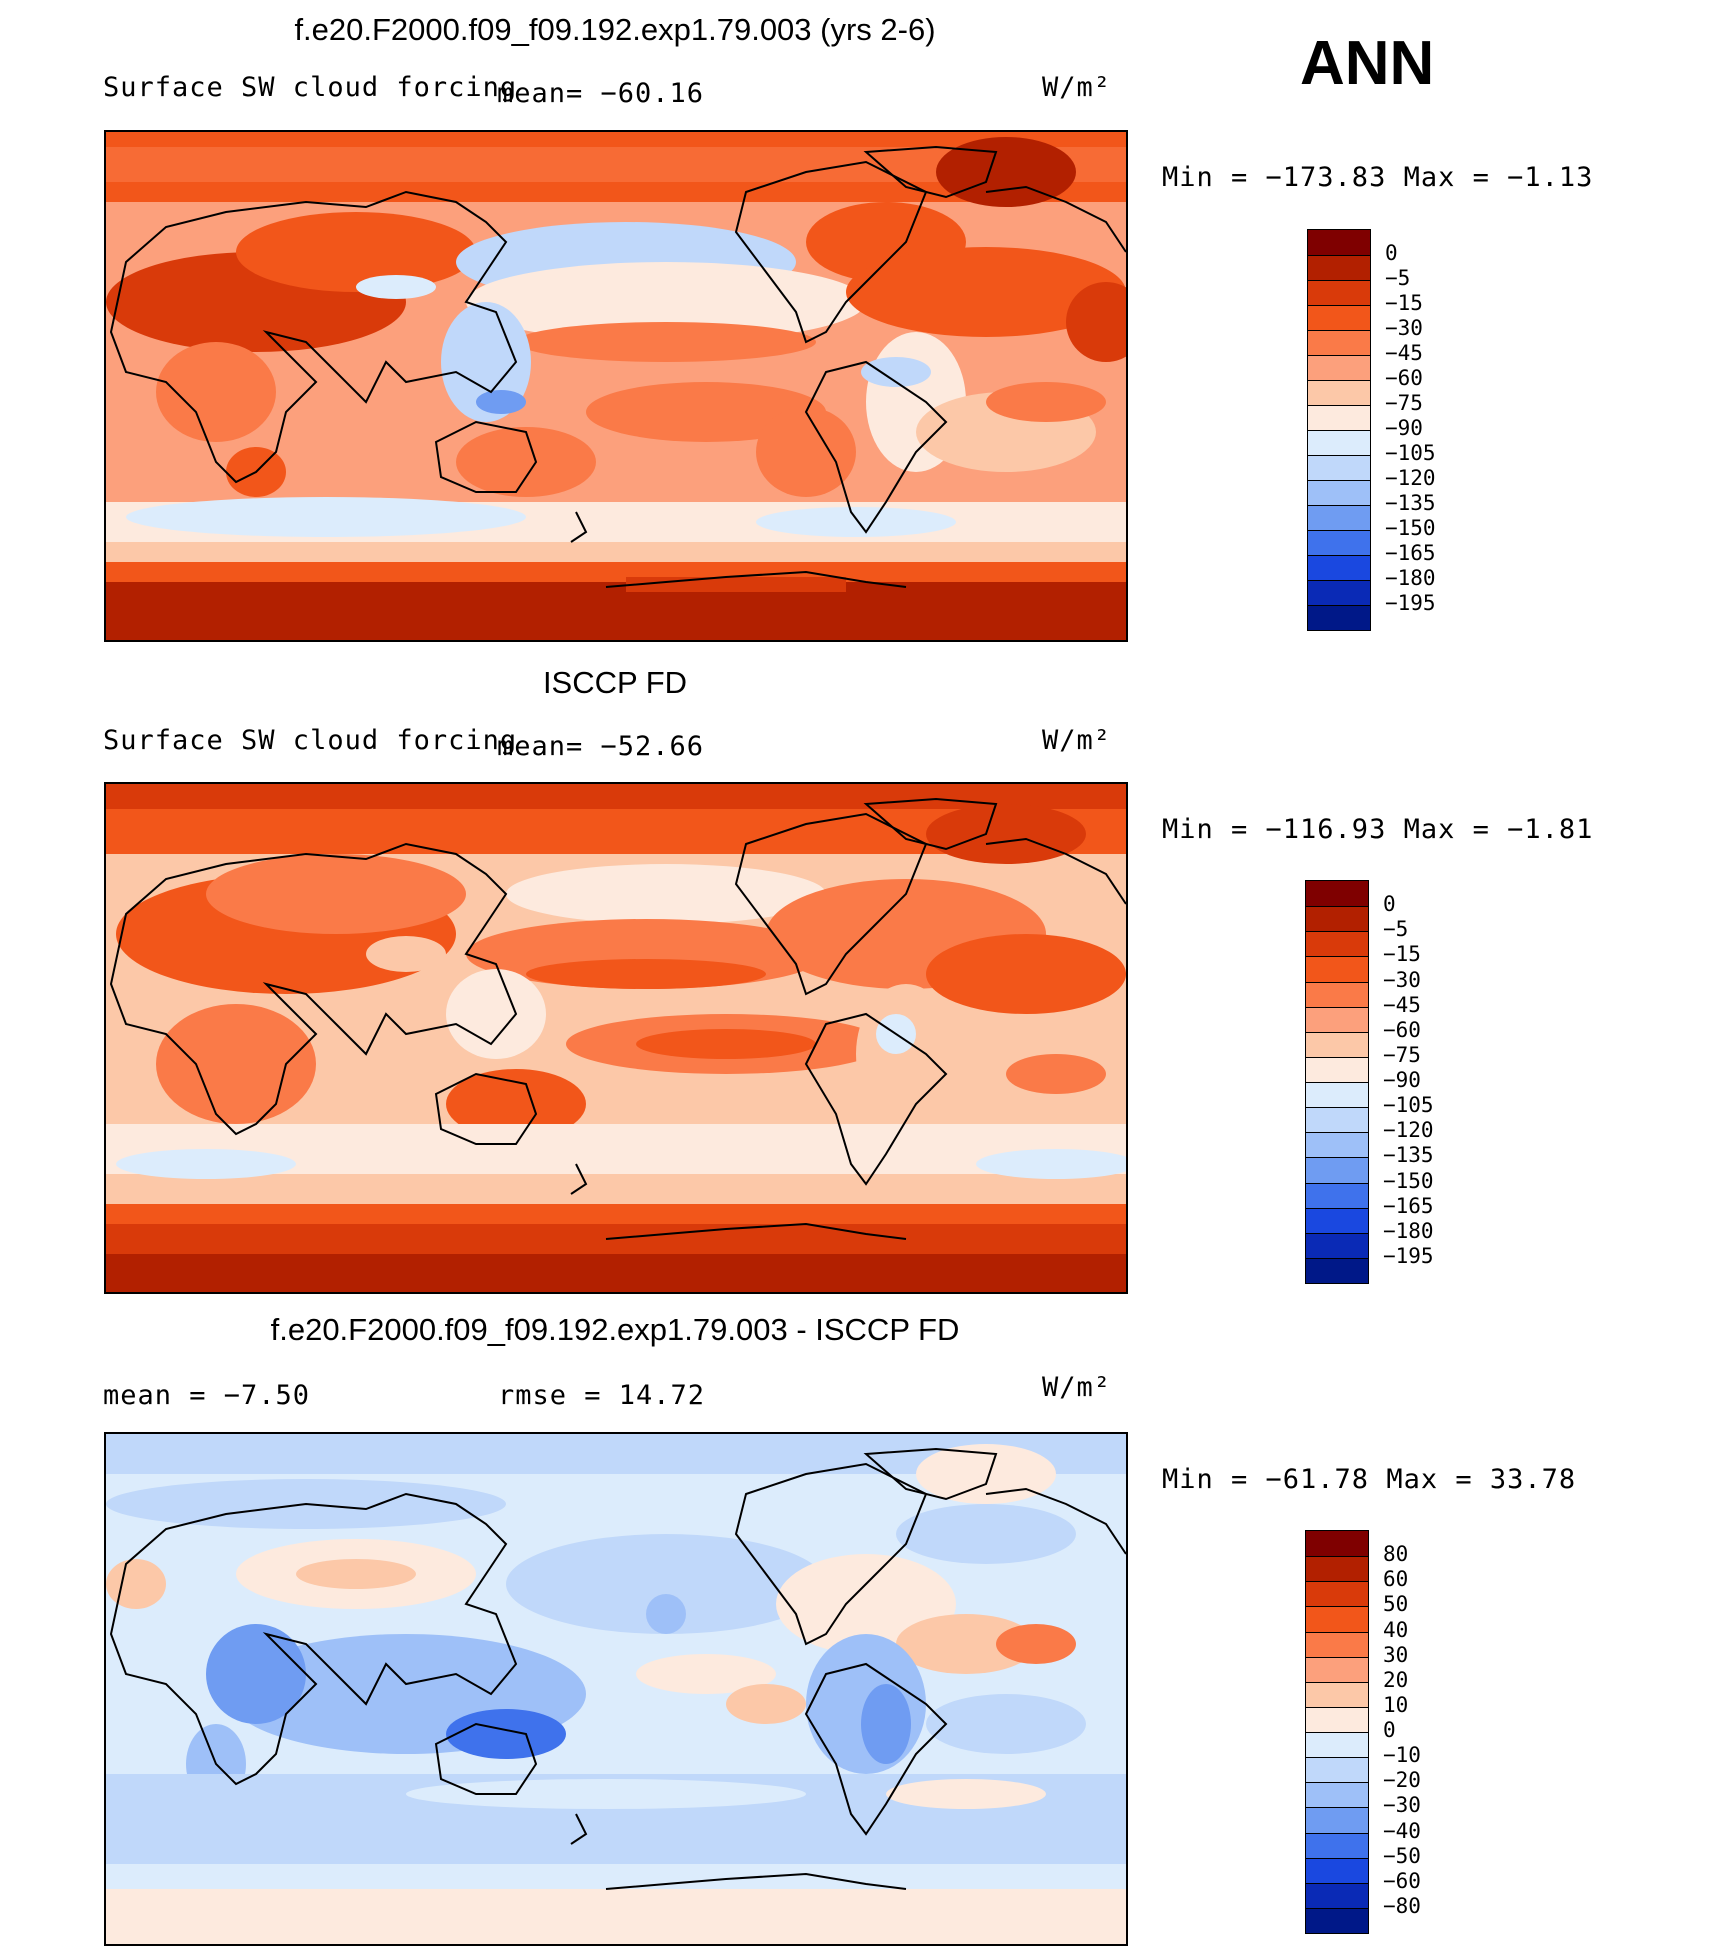 The height and width of the screenshot is (1952, 1710). What do you see at coordinates (1402, 1830) in the screenshot?
I see `colorbar-tick-label: −40` at bounding box center [1402, 1830].